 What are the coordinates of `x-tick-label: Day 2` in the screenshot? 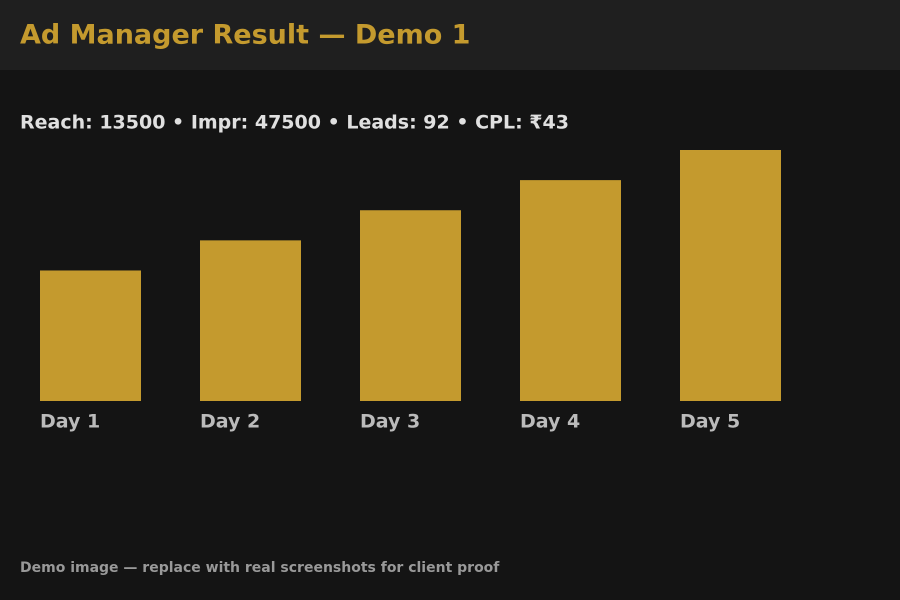 It's located at (230, 422).